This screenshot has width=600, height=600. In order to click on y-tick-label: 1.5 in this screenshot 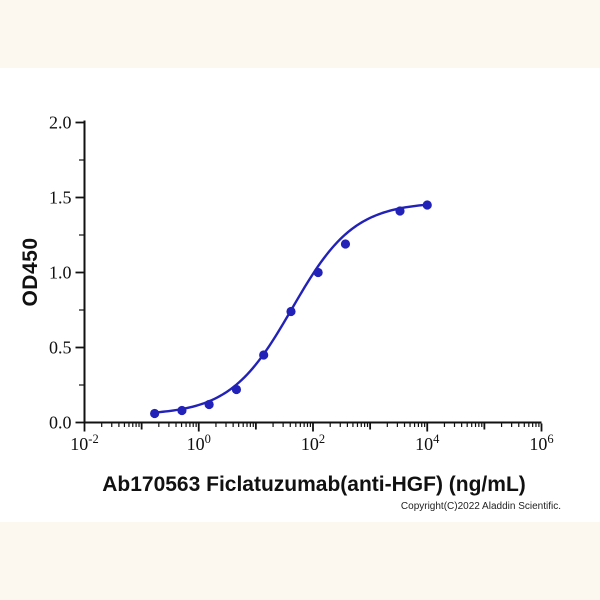, I will do `click(60, 198)`.